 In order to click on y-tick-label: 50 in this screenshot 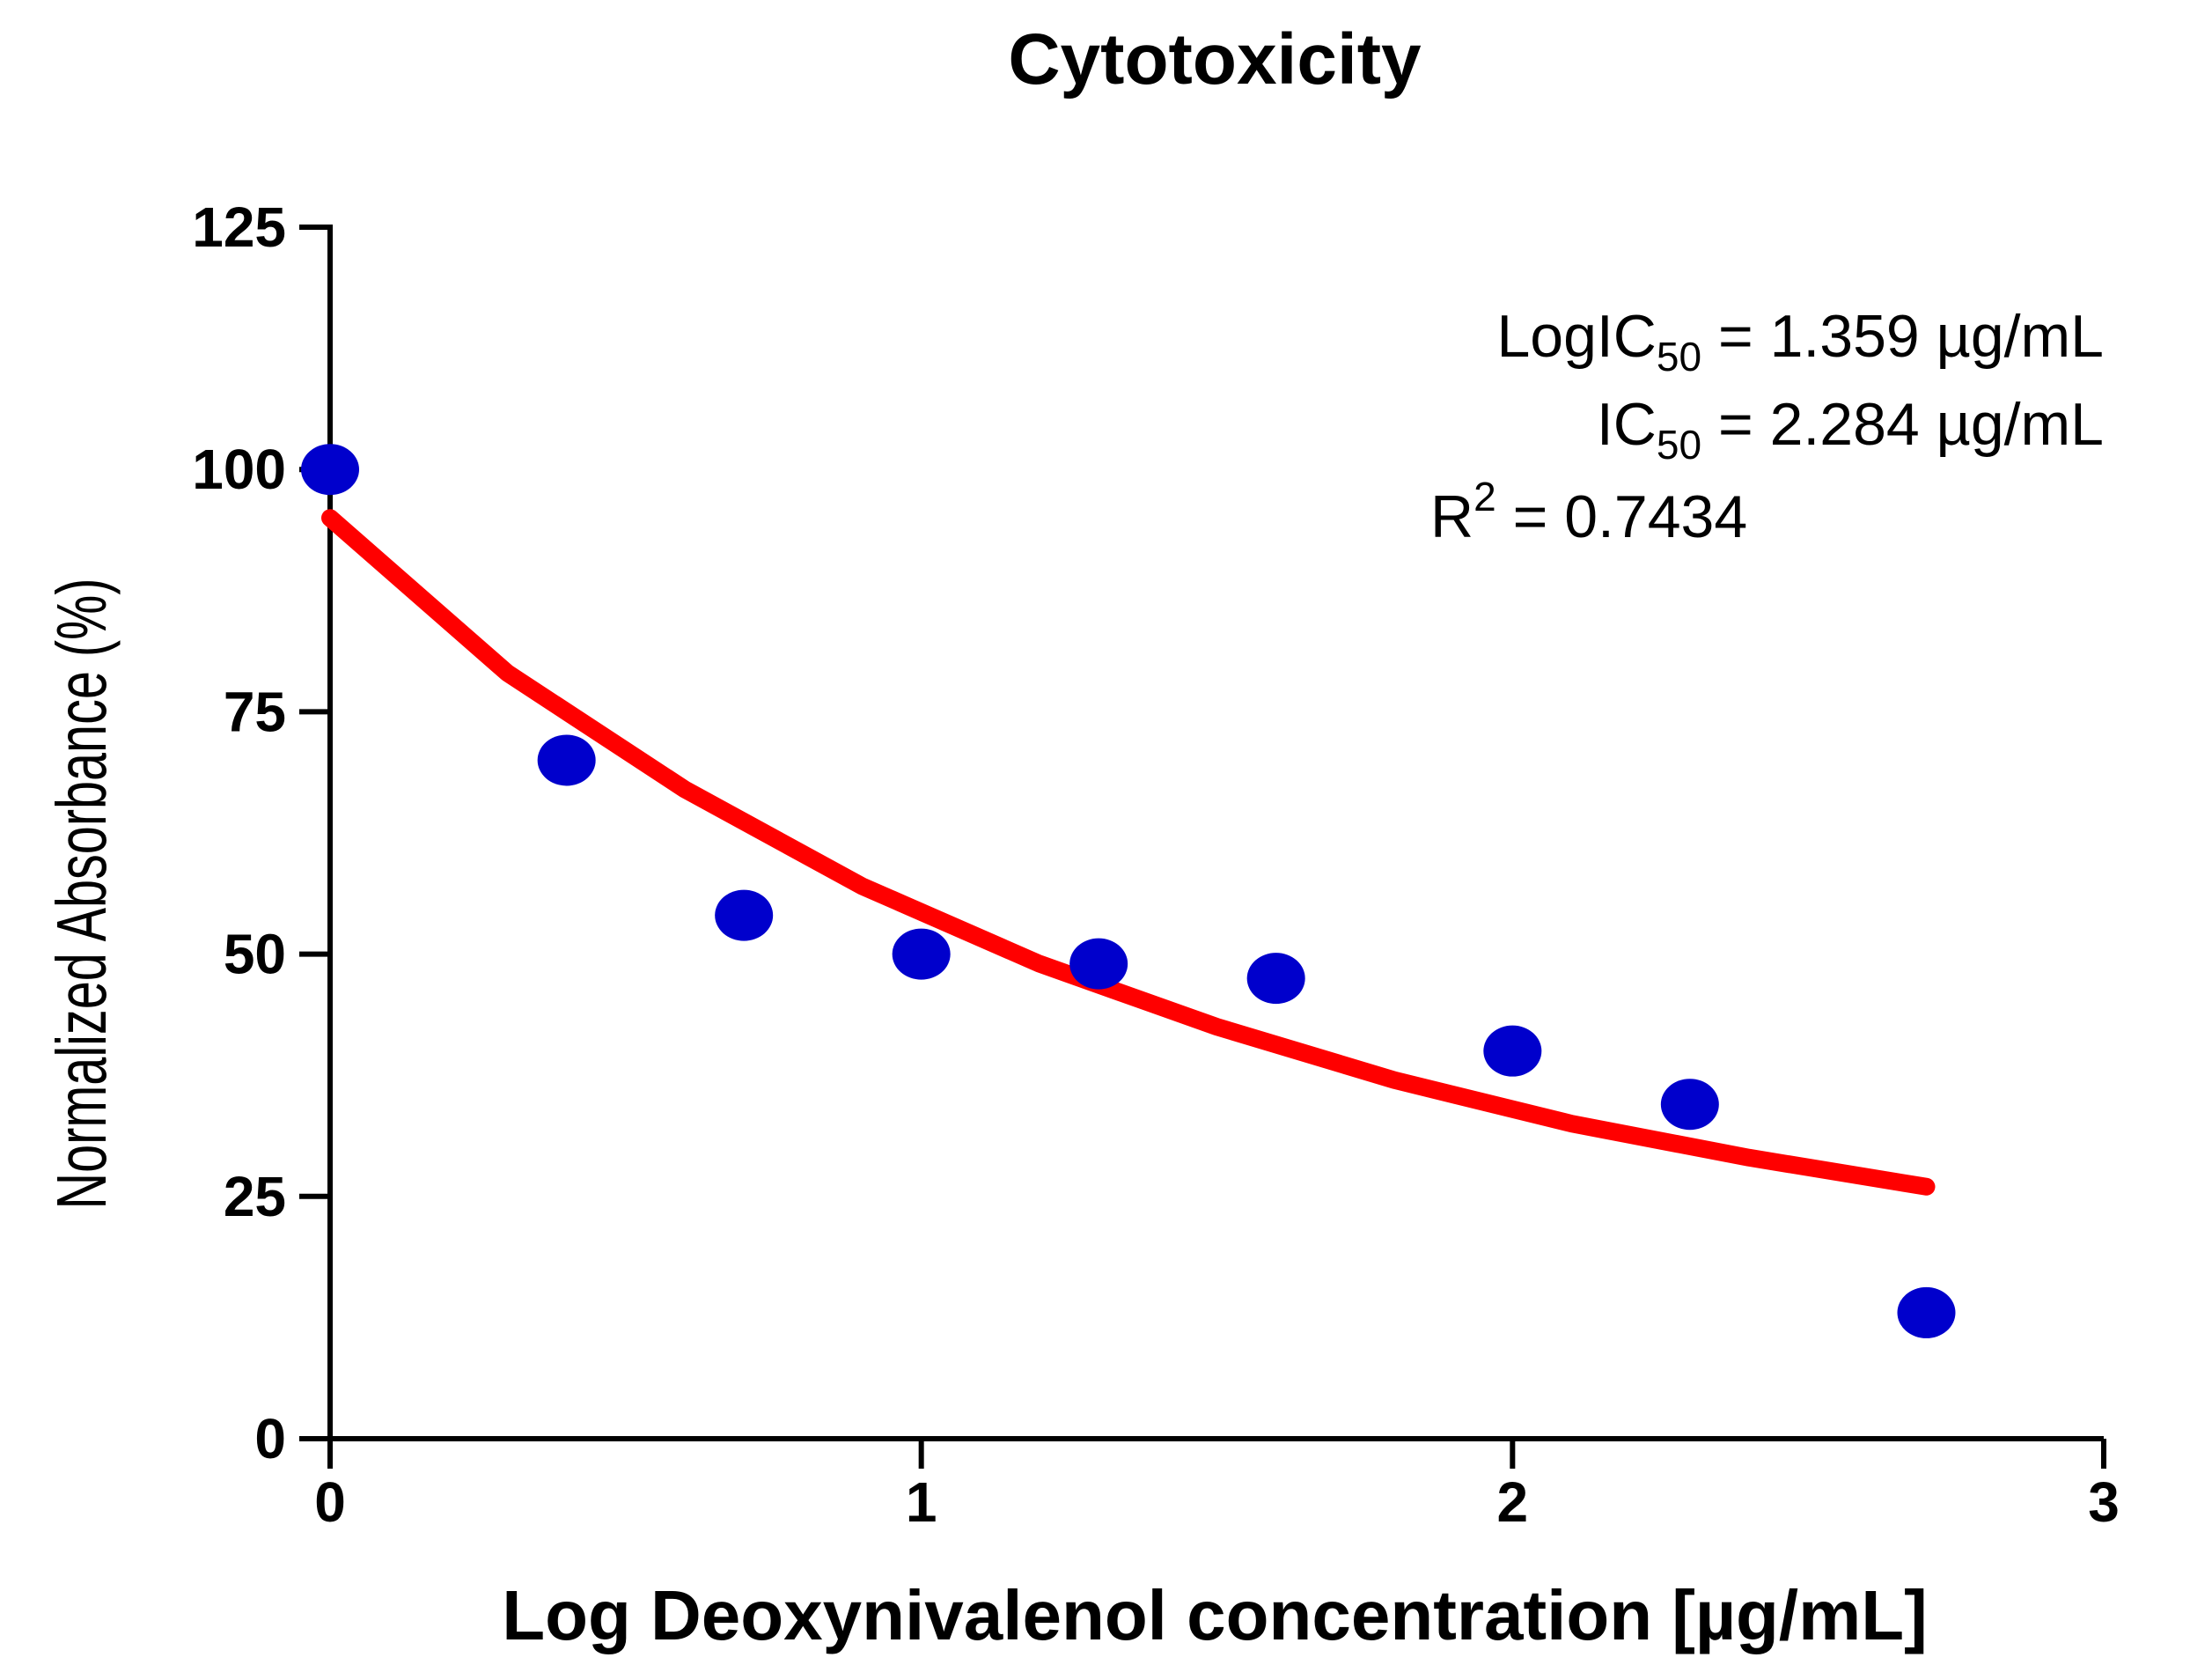, I will do `click(255, 954)`.